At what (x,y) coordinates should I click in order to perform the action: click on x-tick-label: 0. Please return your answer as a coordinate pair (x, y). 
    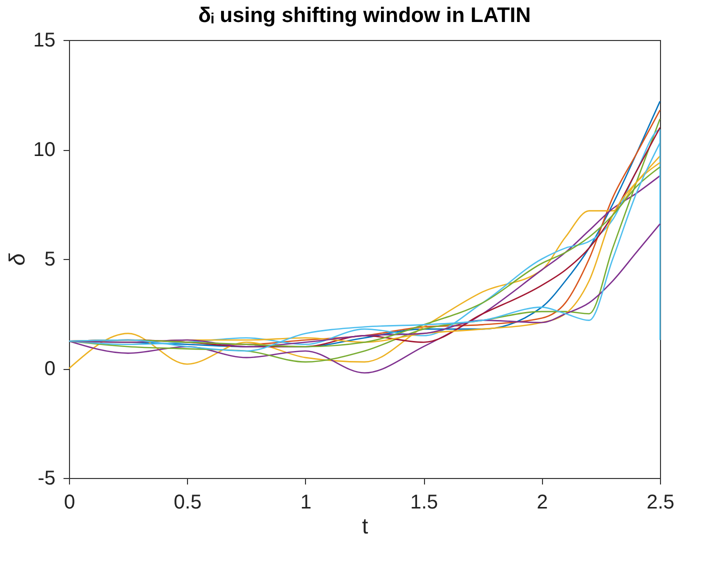
    Looking at the image, I should click on (70, 503).